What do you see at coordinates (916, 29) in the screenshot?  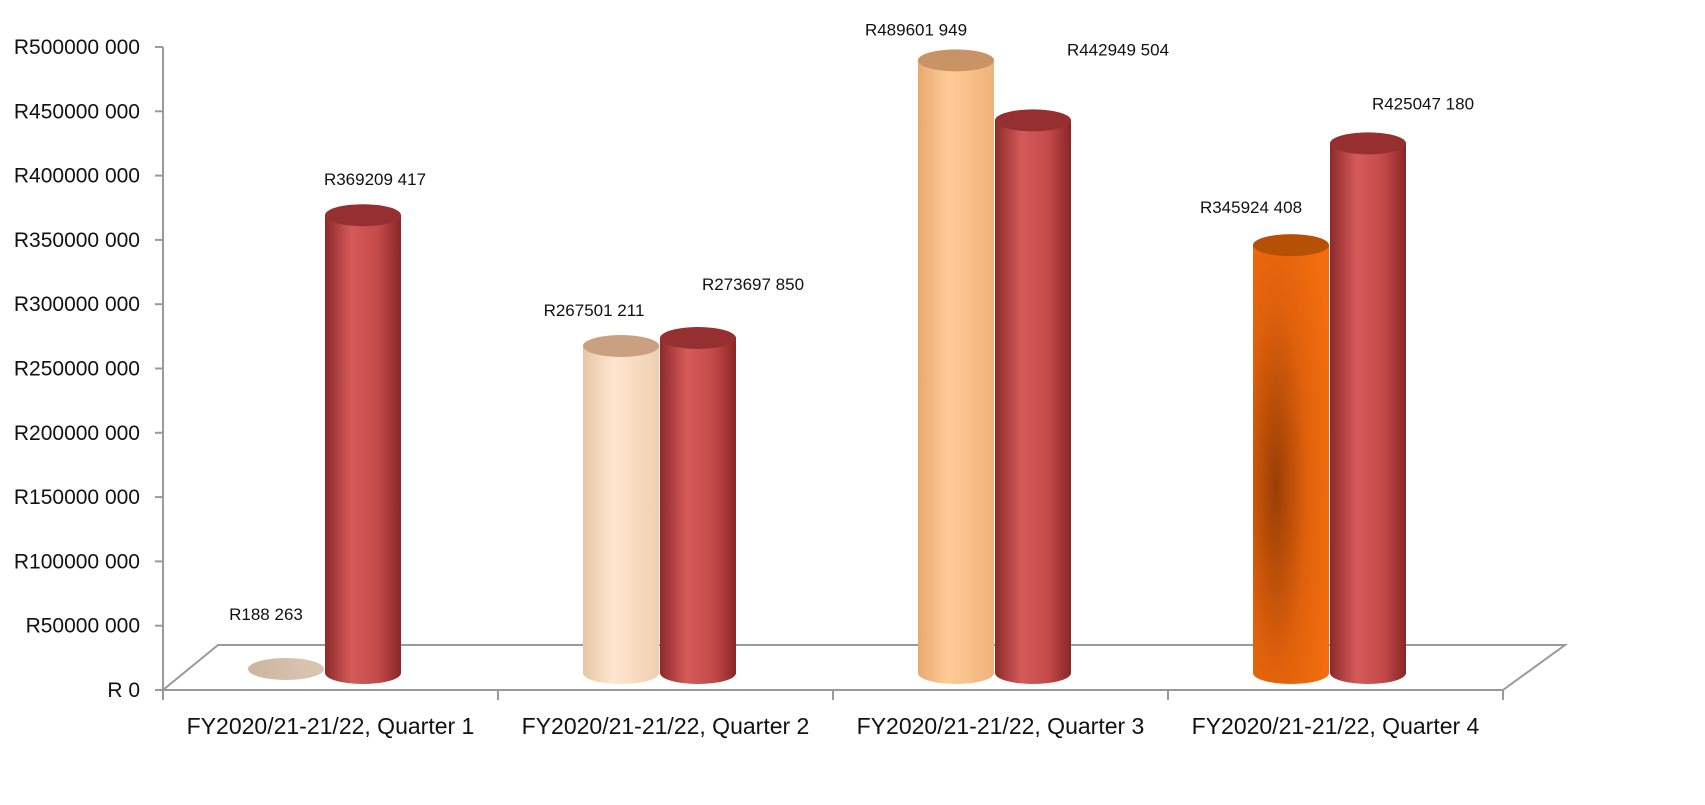 I see `data-label: R489601 949` at bounding box center [916, 29].